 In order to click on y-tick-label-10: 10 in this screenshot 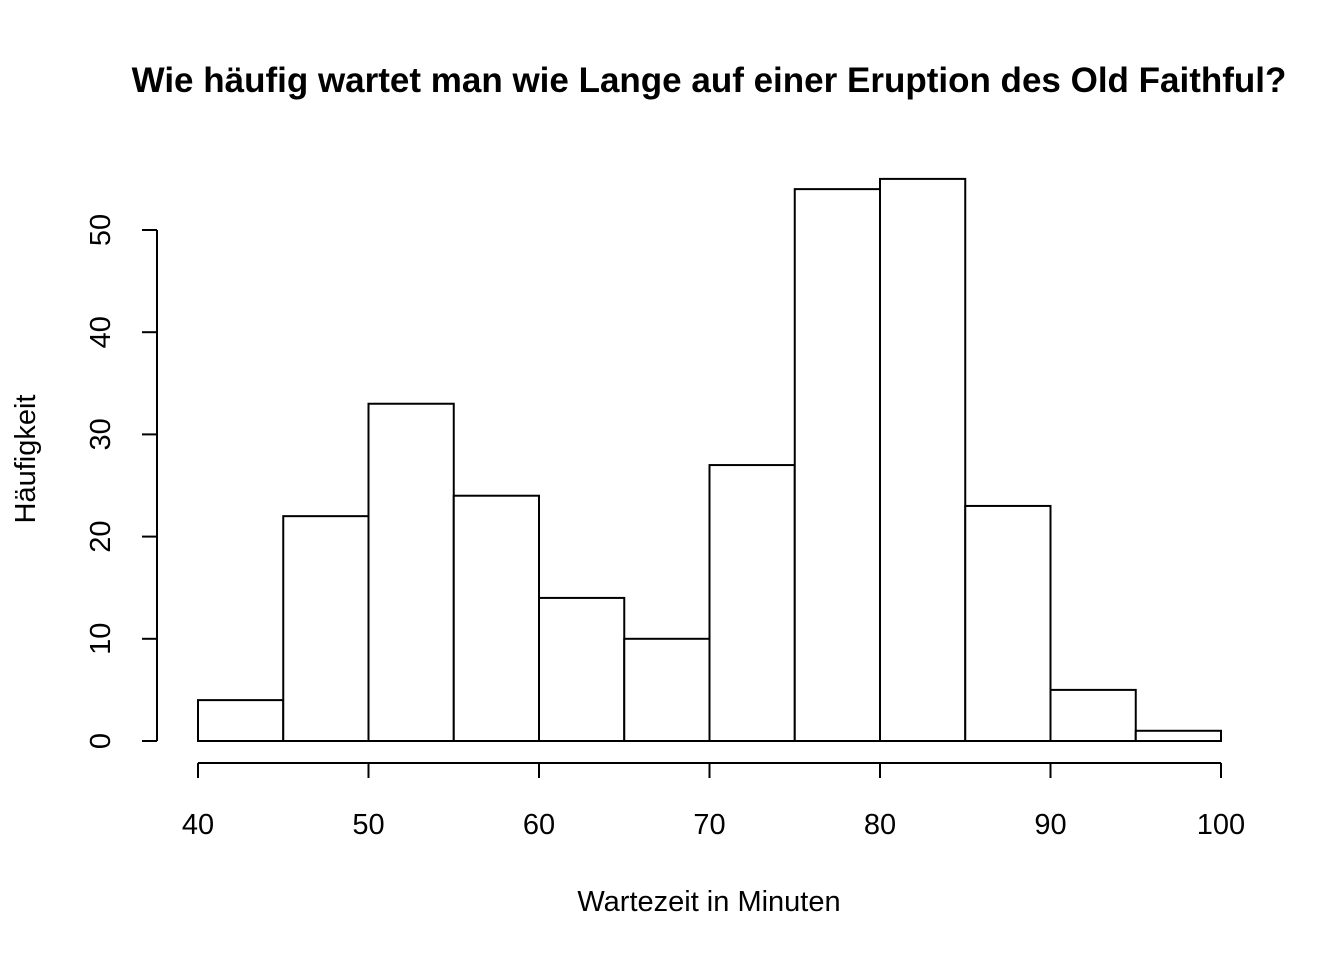, I will do `click(101, 639)`.